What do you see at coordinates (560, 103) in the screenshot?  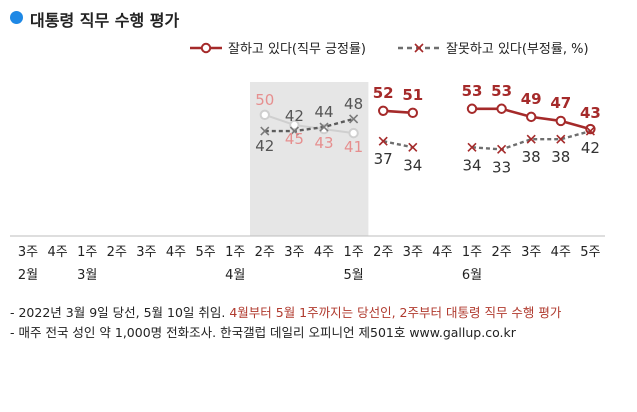 I see `approve-data-label: 47` at bounding box center [560, 103].